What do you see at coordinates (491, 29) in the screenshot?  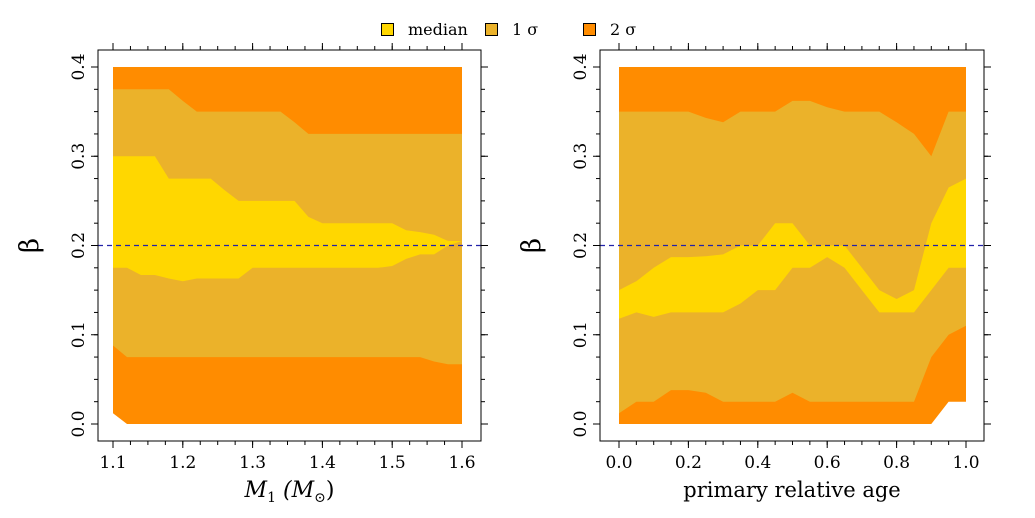 I see `legend-swatch-1sigma` at bounding box center [491, 29].